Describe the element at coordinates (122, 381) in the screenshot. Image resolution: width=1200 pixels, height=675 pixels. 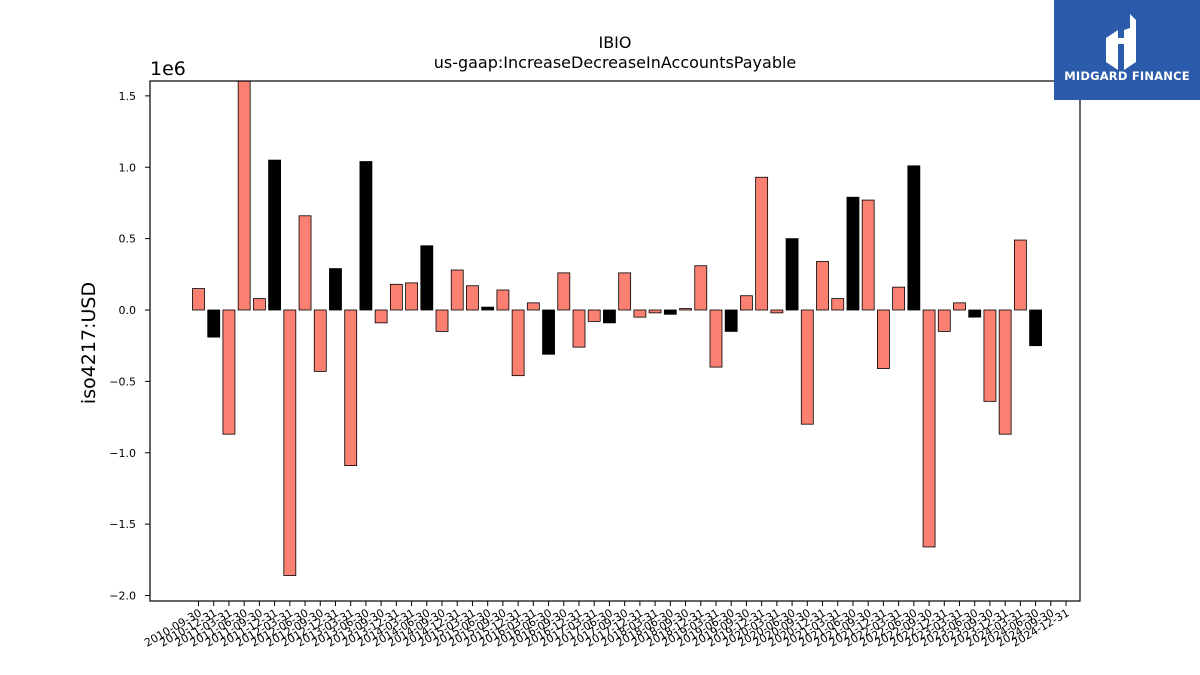
I see `y-tick-label: −0.5` at that location.